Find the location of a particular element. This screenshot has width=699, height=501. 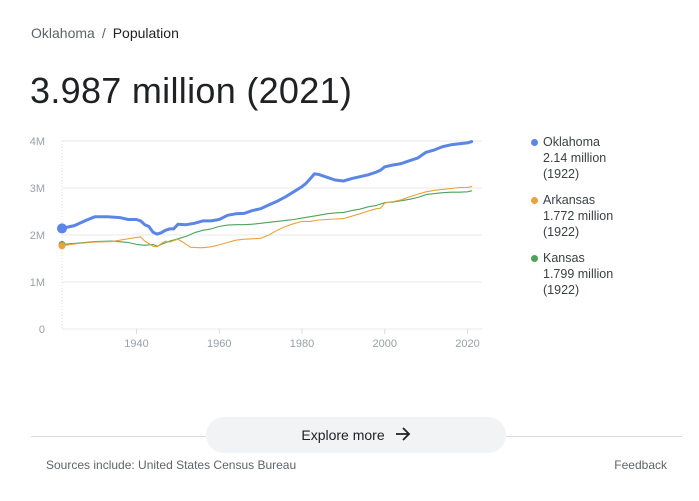

breadcrumb: Oklahoma / Population is located at coordinates (105, 33).